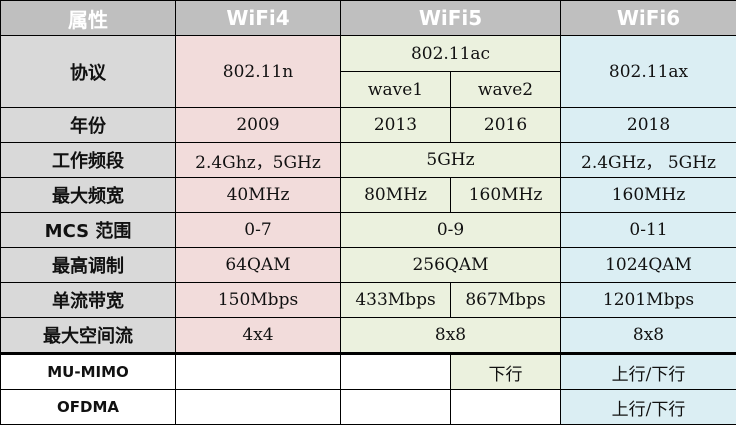 This screenshot has height=426, width=736. I want to click on cell-wifi6: 0-11, so click(648, 230).